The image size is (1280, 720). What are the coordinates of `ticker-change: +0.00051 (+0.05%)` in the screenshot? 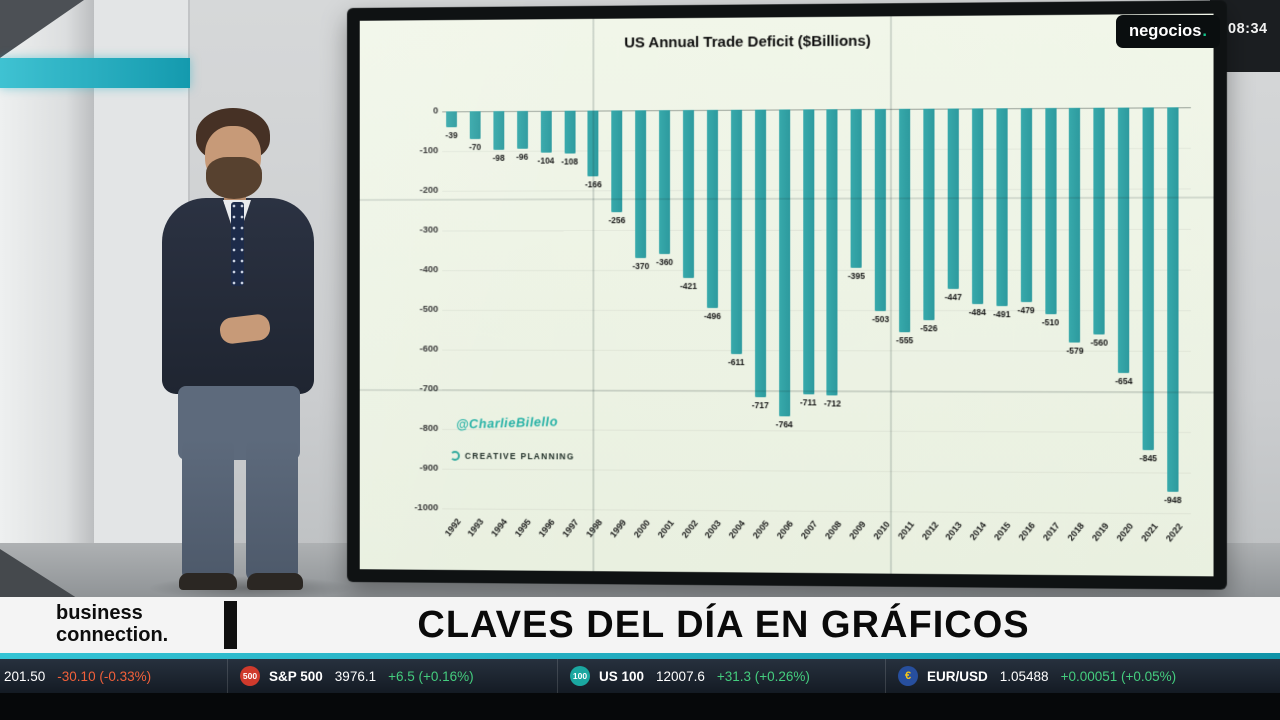 It's located at (1118, 676).